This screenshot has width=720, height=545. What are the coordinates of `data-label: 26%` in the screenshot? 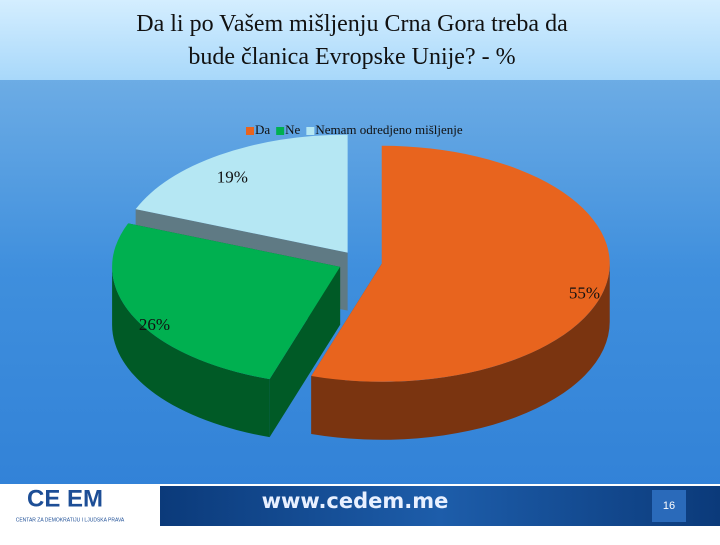 It's located at (154, 324).